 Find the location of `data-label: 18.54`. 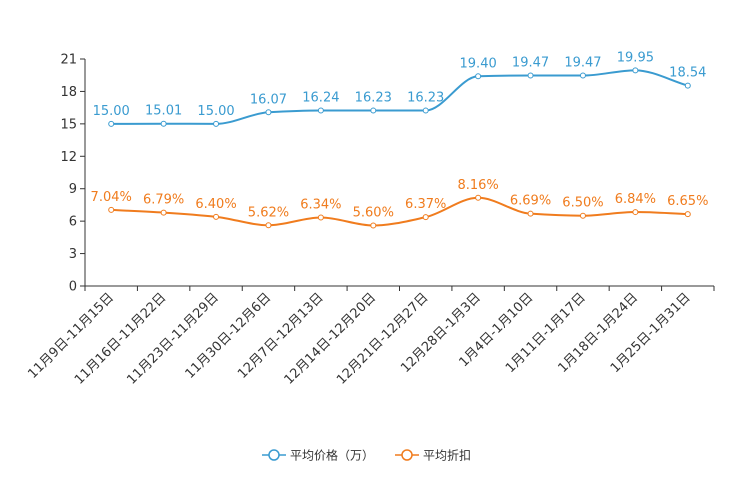

data-label: 18.54 is located at coordinates (687, 73).